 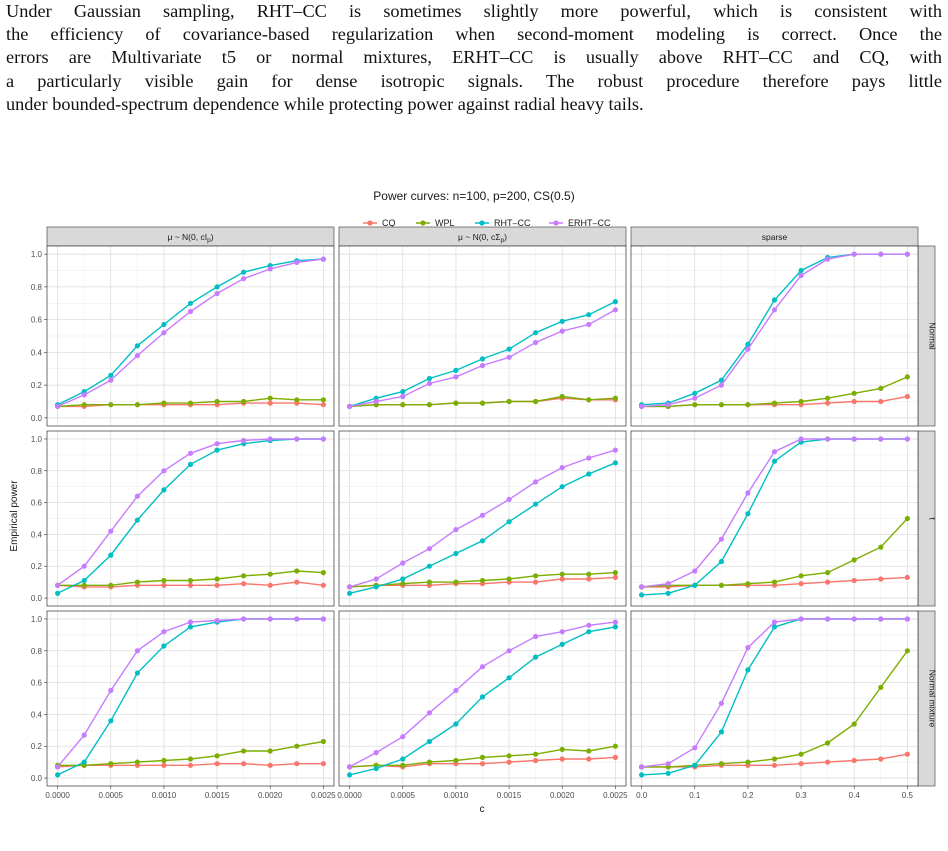 What do you see at coordinates (111, 795) in the screenshot?
I see `x-tick-label: 0.0005` at bounding box center [111, 795].